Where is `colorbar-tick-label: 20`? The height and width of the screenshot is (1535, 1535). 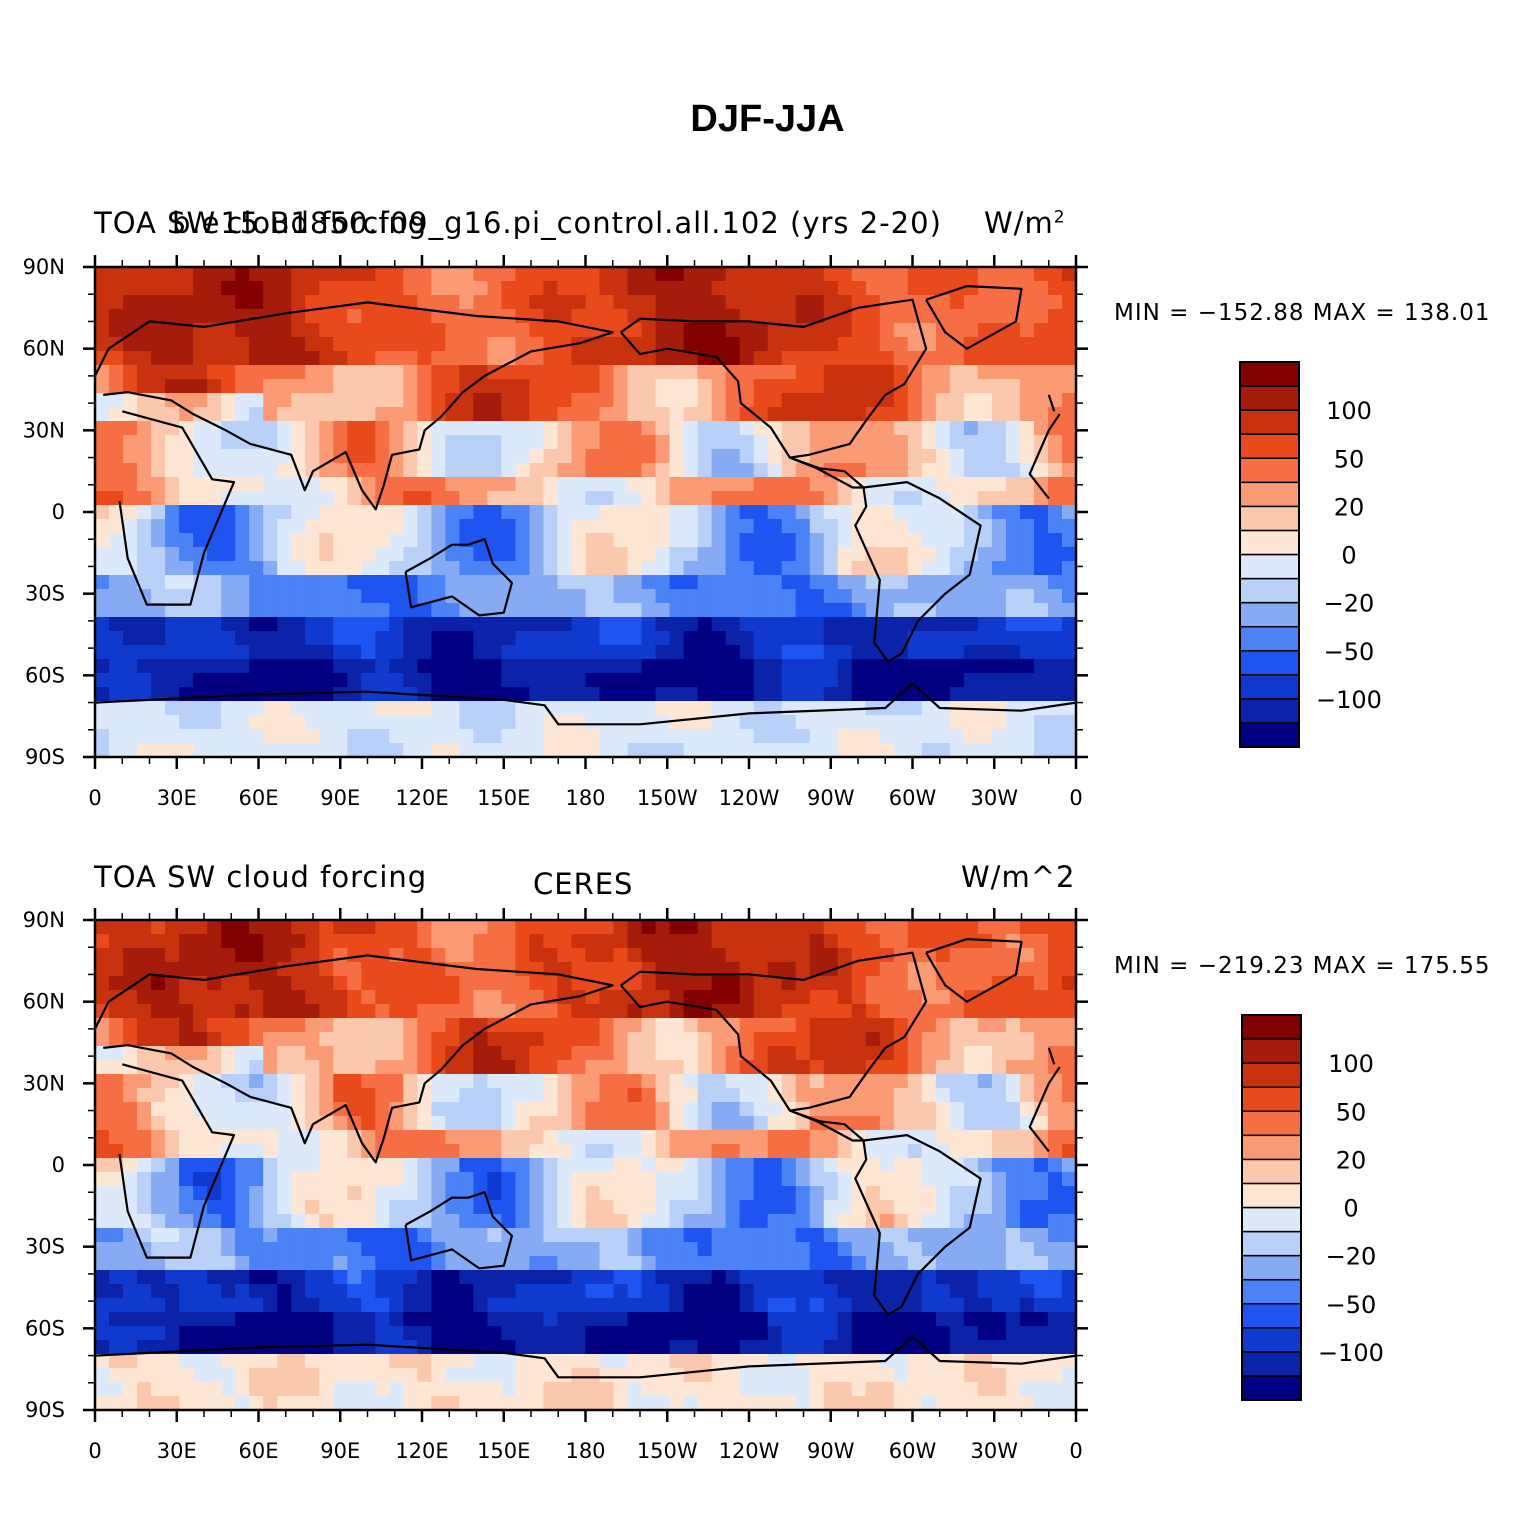
colorbar-tick-label: 20 is located at coordinates (1349, 507).